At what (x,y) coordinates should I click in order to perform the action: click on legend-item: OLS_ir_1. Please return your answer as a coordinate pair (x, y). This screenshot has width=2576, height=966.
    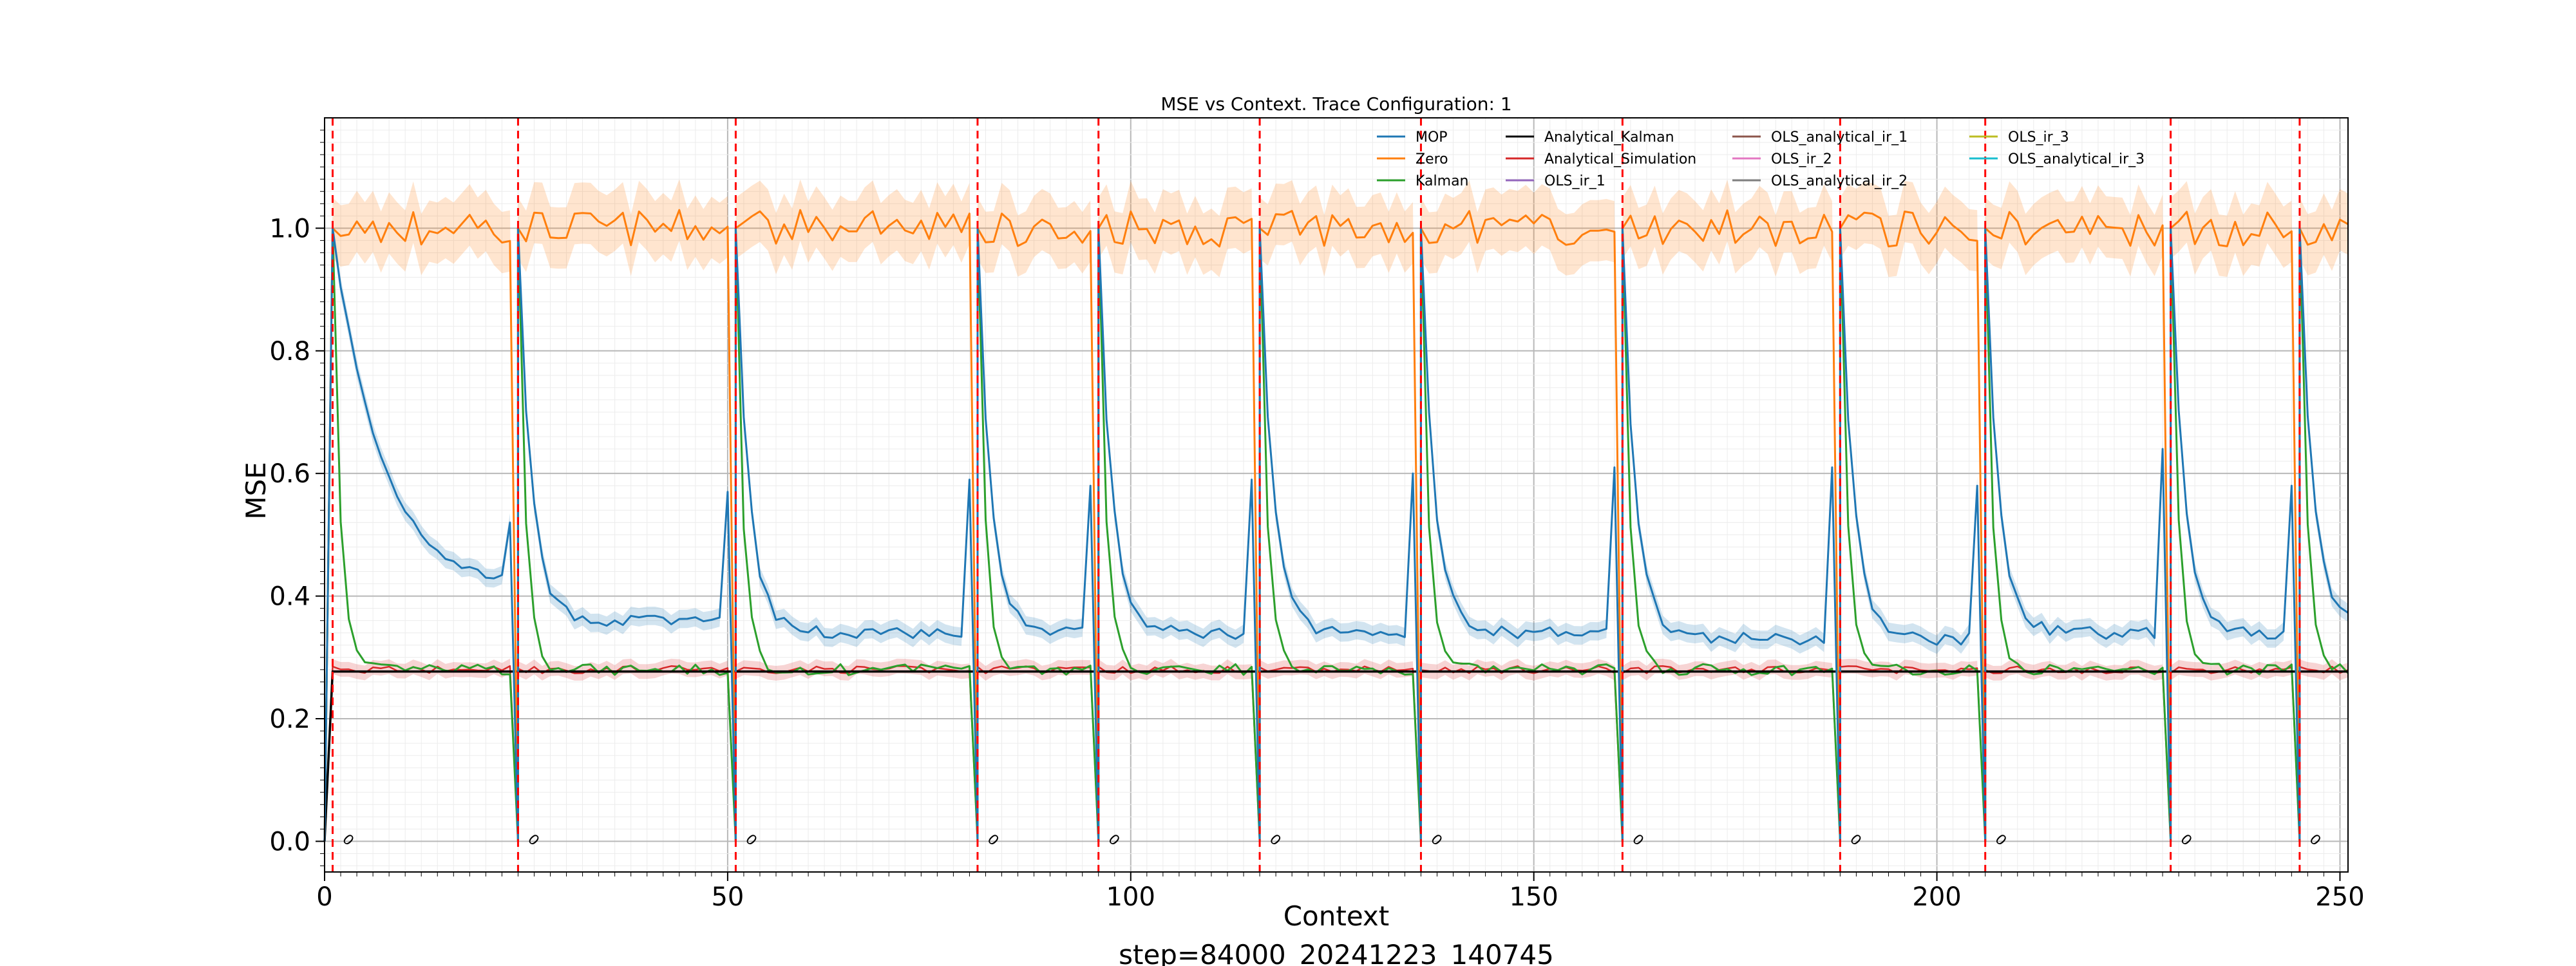
    Looking at the image, I should click on (1556, 181).